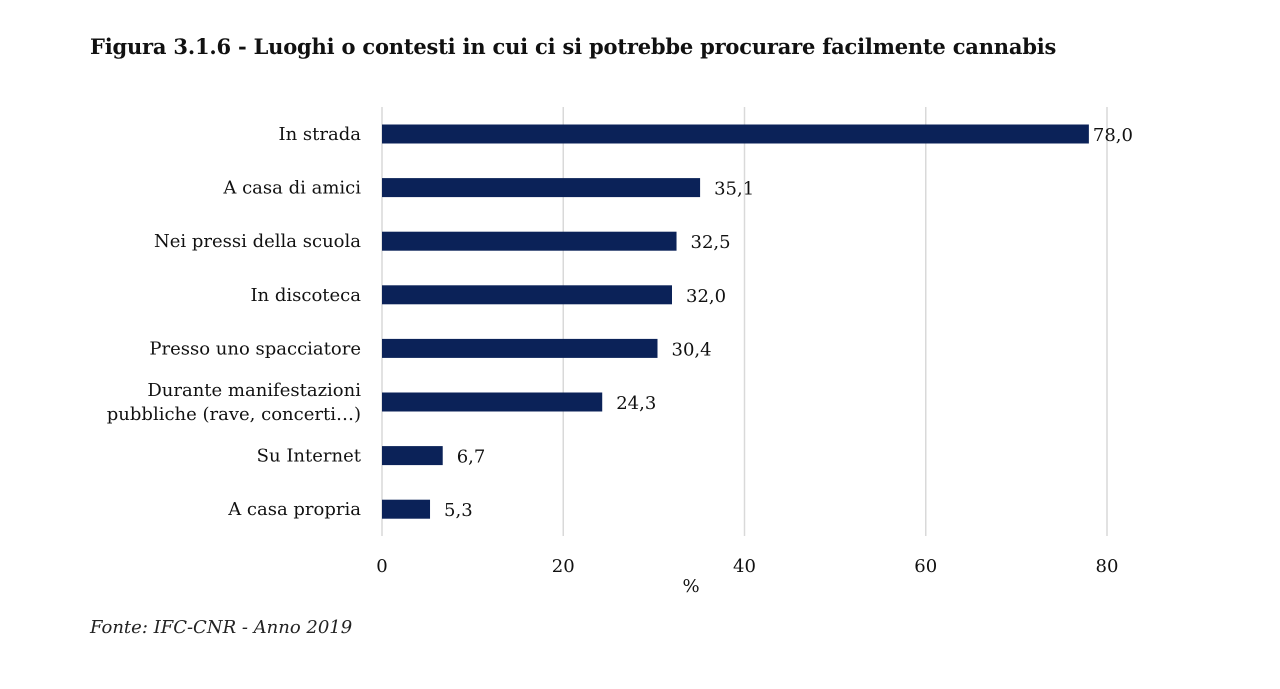 The height and width of the screenshot is (689, 1280). I want to click on value-label: 24,3, so click(636, 403).